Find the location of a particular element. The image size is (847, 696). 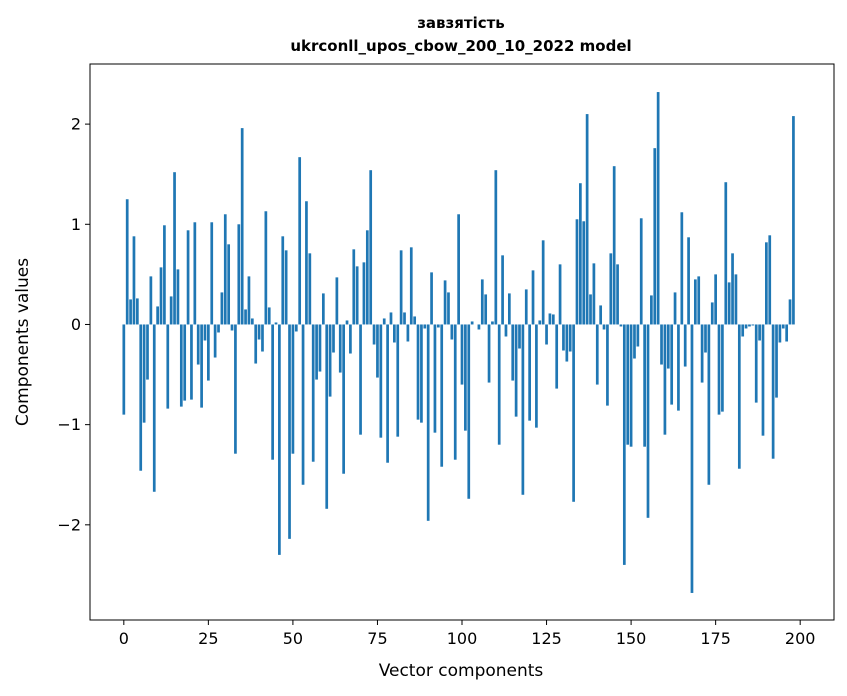

x-tick-label-50: 50 is located at coordinates (293, 638).